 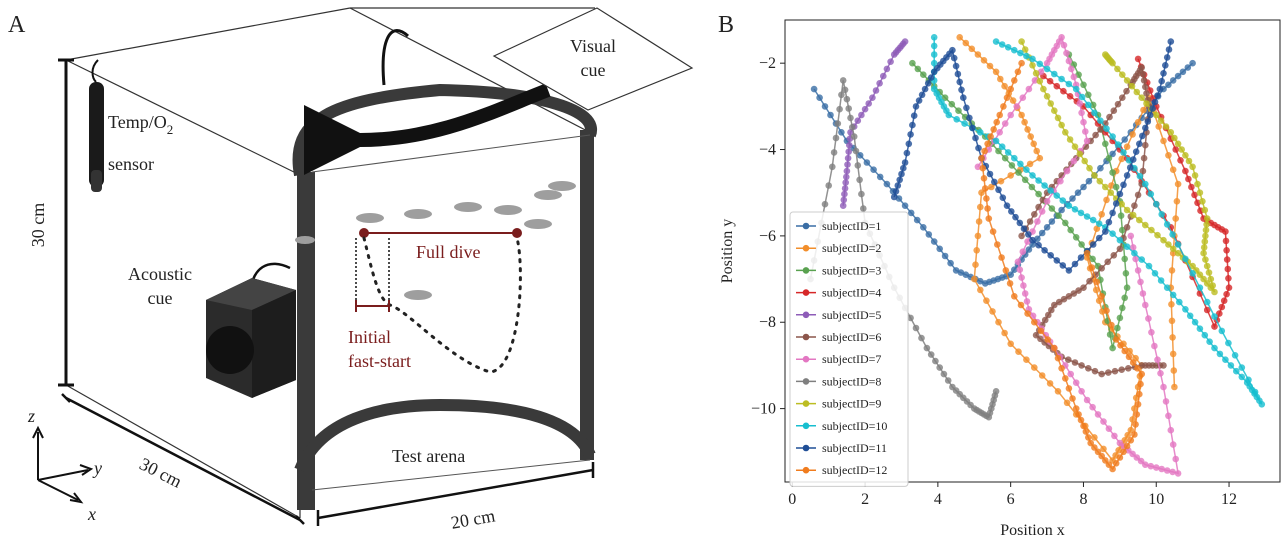 I want to click on acoustic-label-1: Acoustic, so click(x=160, y=274).